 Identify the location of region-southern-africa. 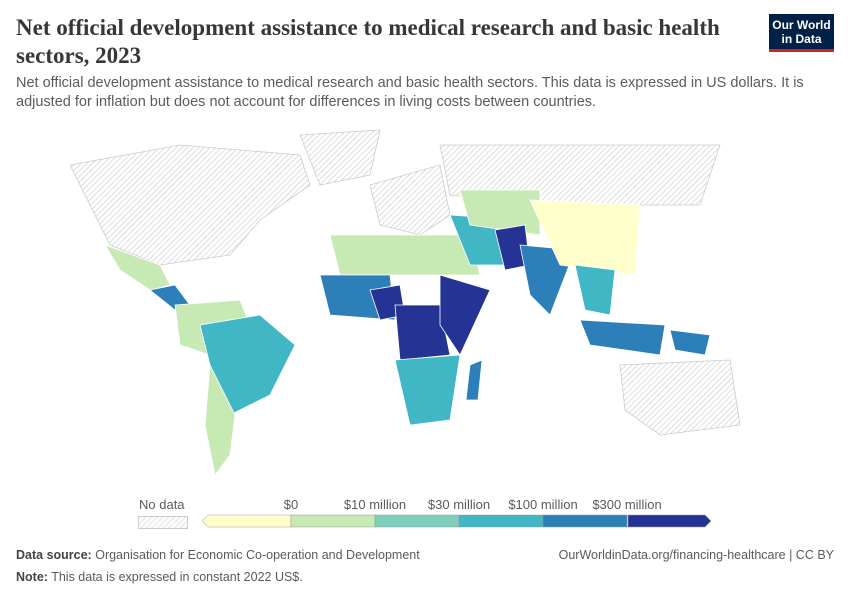
(427, 390).